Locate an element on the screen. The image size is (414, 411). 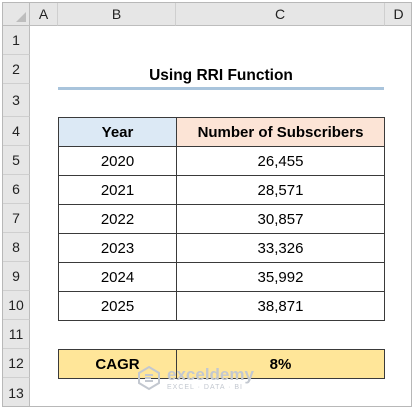
title-underline is located at coordinates (221, 88).